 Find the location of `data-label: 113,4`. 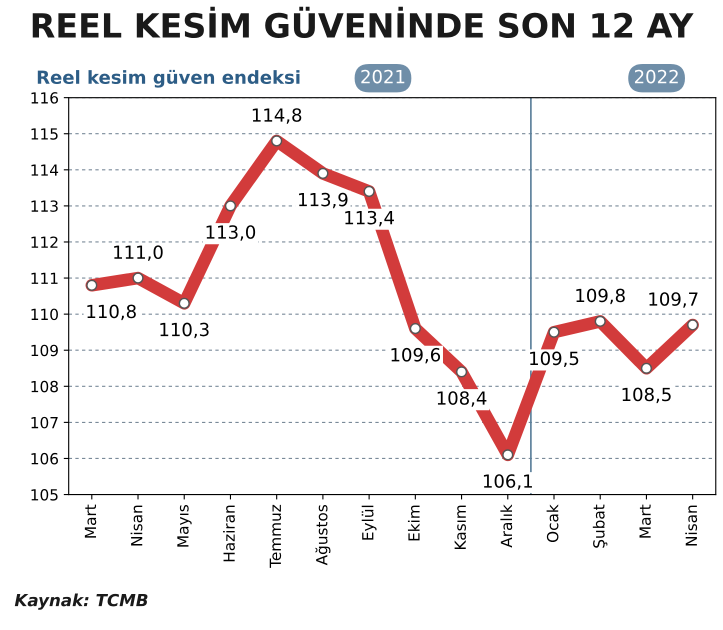

data-label: 113,4 is located at coordinates (369, 218).